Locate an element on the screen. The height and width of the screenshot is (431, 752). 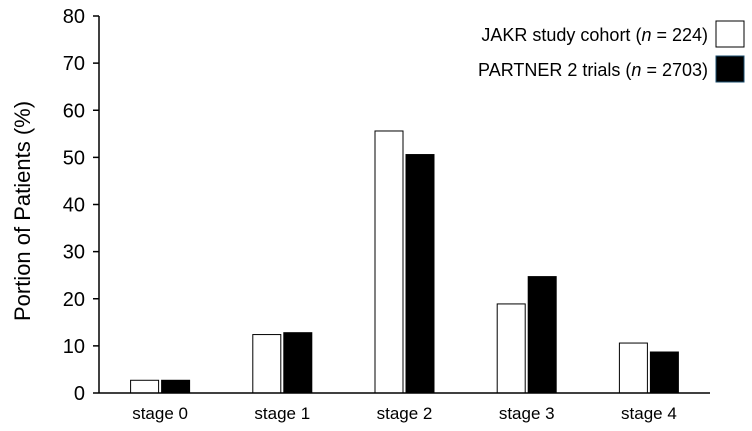
x-tick-label: stage 4 is located at coordinates (649, 413).